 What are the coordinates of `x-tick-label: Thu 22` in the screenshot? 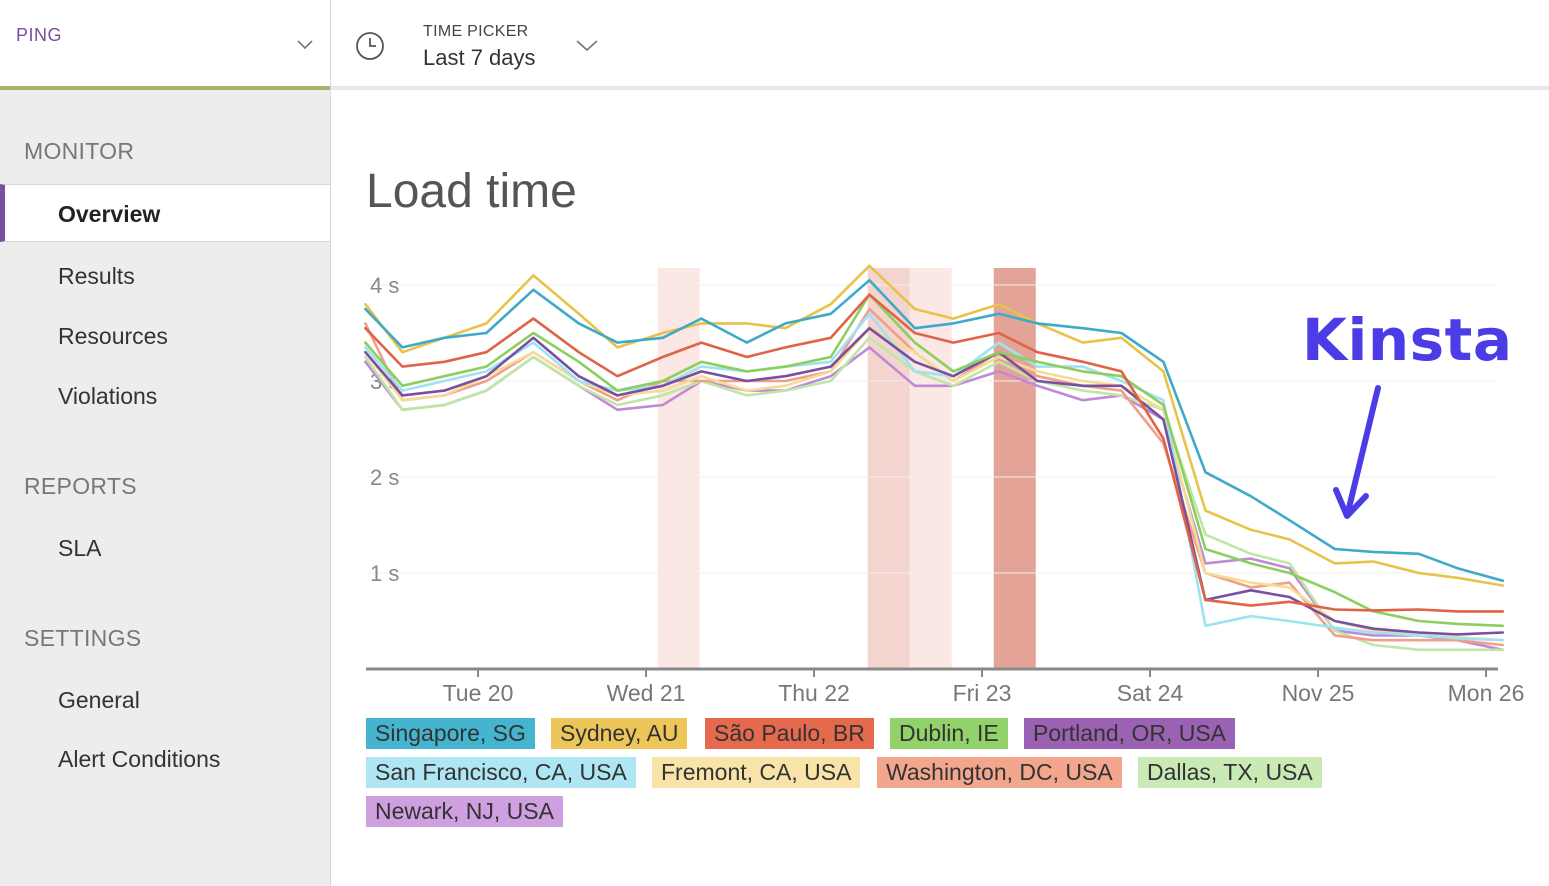 It's located at (814, 693).